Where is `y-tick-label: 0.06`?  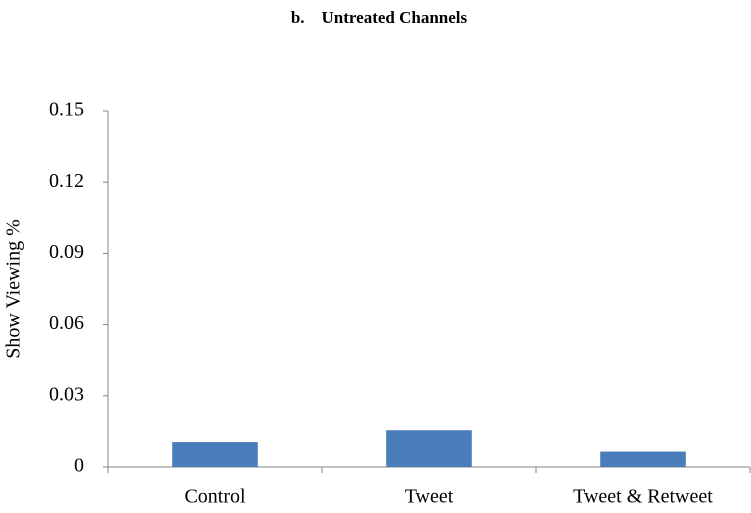 y-tick-label: 0.06 is located at coordinates (66, 323).